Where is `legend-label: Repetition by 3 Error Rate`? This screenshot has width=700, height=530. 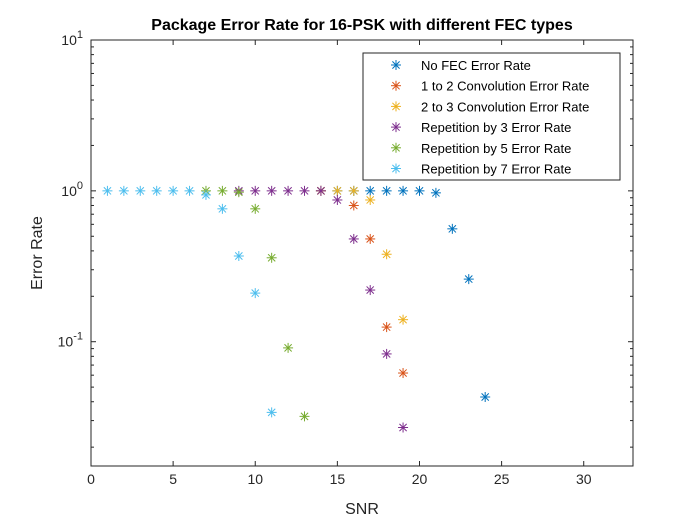
legend-label: Repetition by 3 Error Rate is located at coordinates (496, 127).